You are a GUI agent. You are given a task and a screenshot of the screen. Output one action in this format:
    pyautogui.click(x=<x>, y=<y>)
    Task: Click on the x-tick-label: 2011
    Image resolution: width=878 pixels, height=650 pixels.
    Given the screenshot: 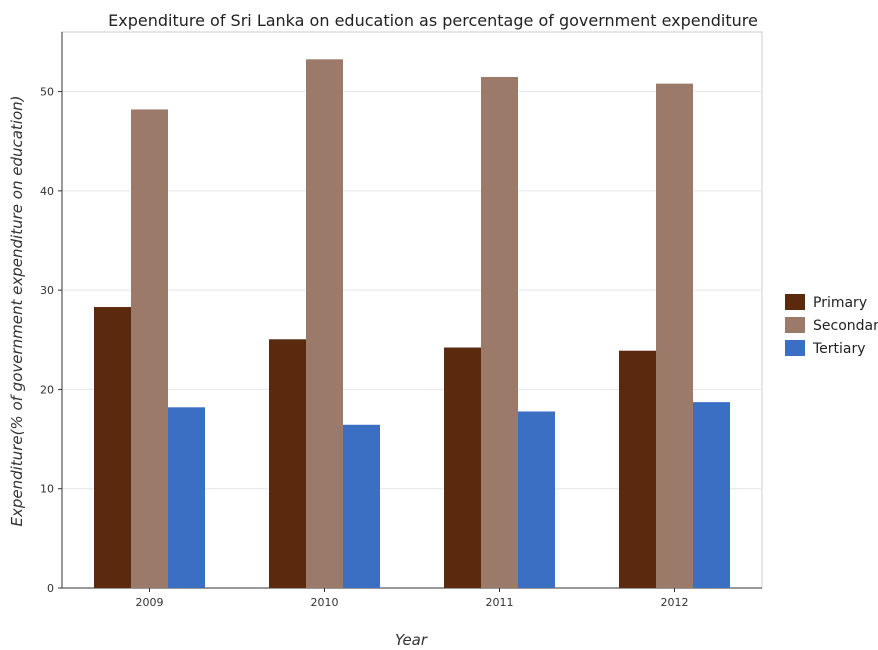 What is the action you would take?
    pyautogui.click(x=500, y=602)
    